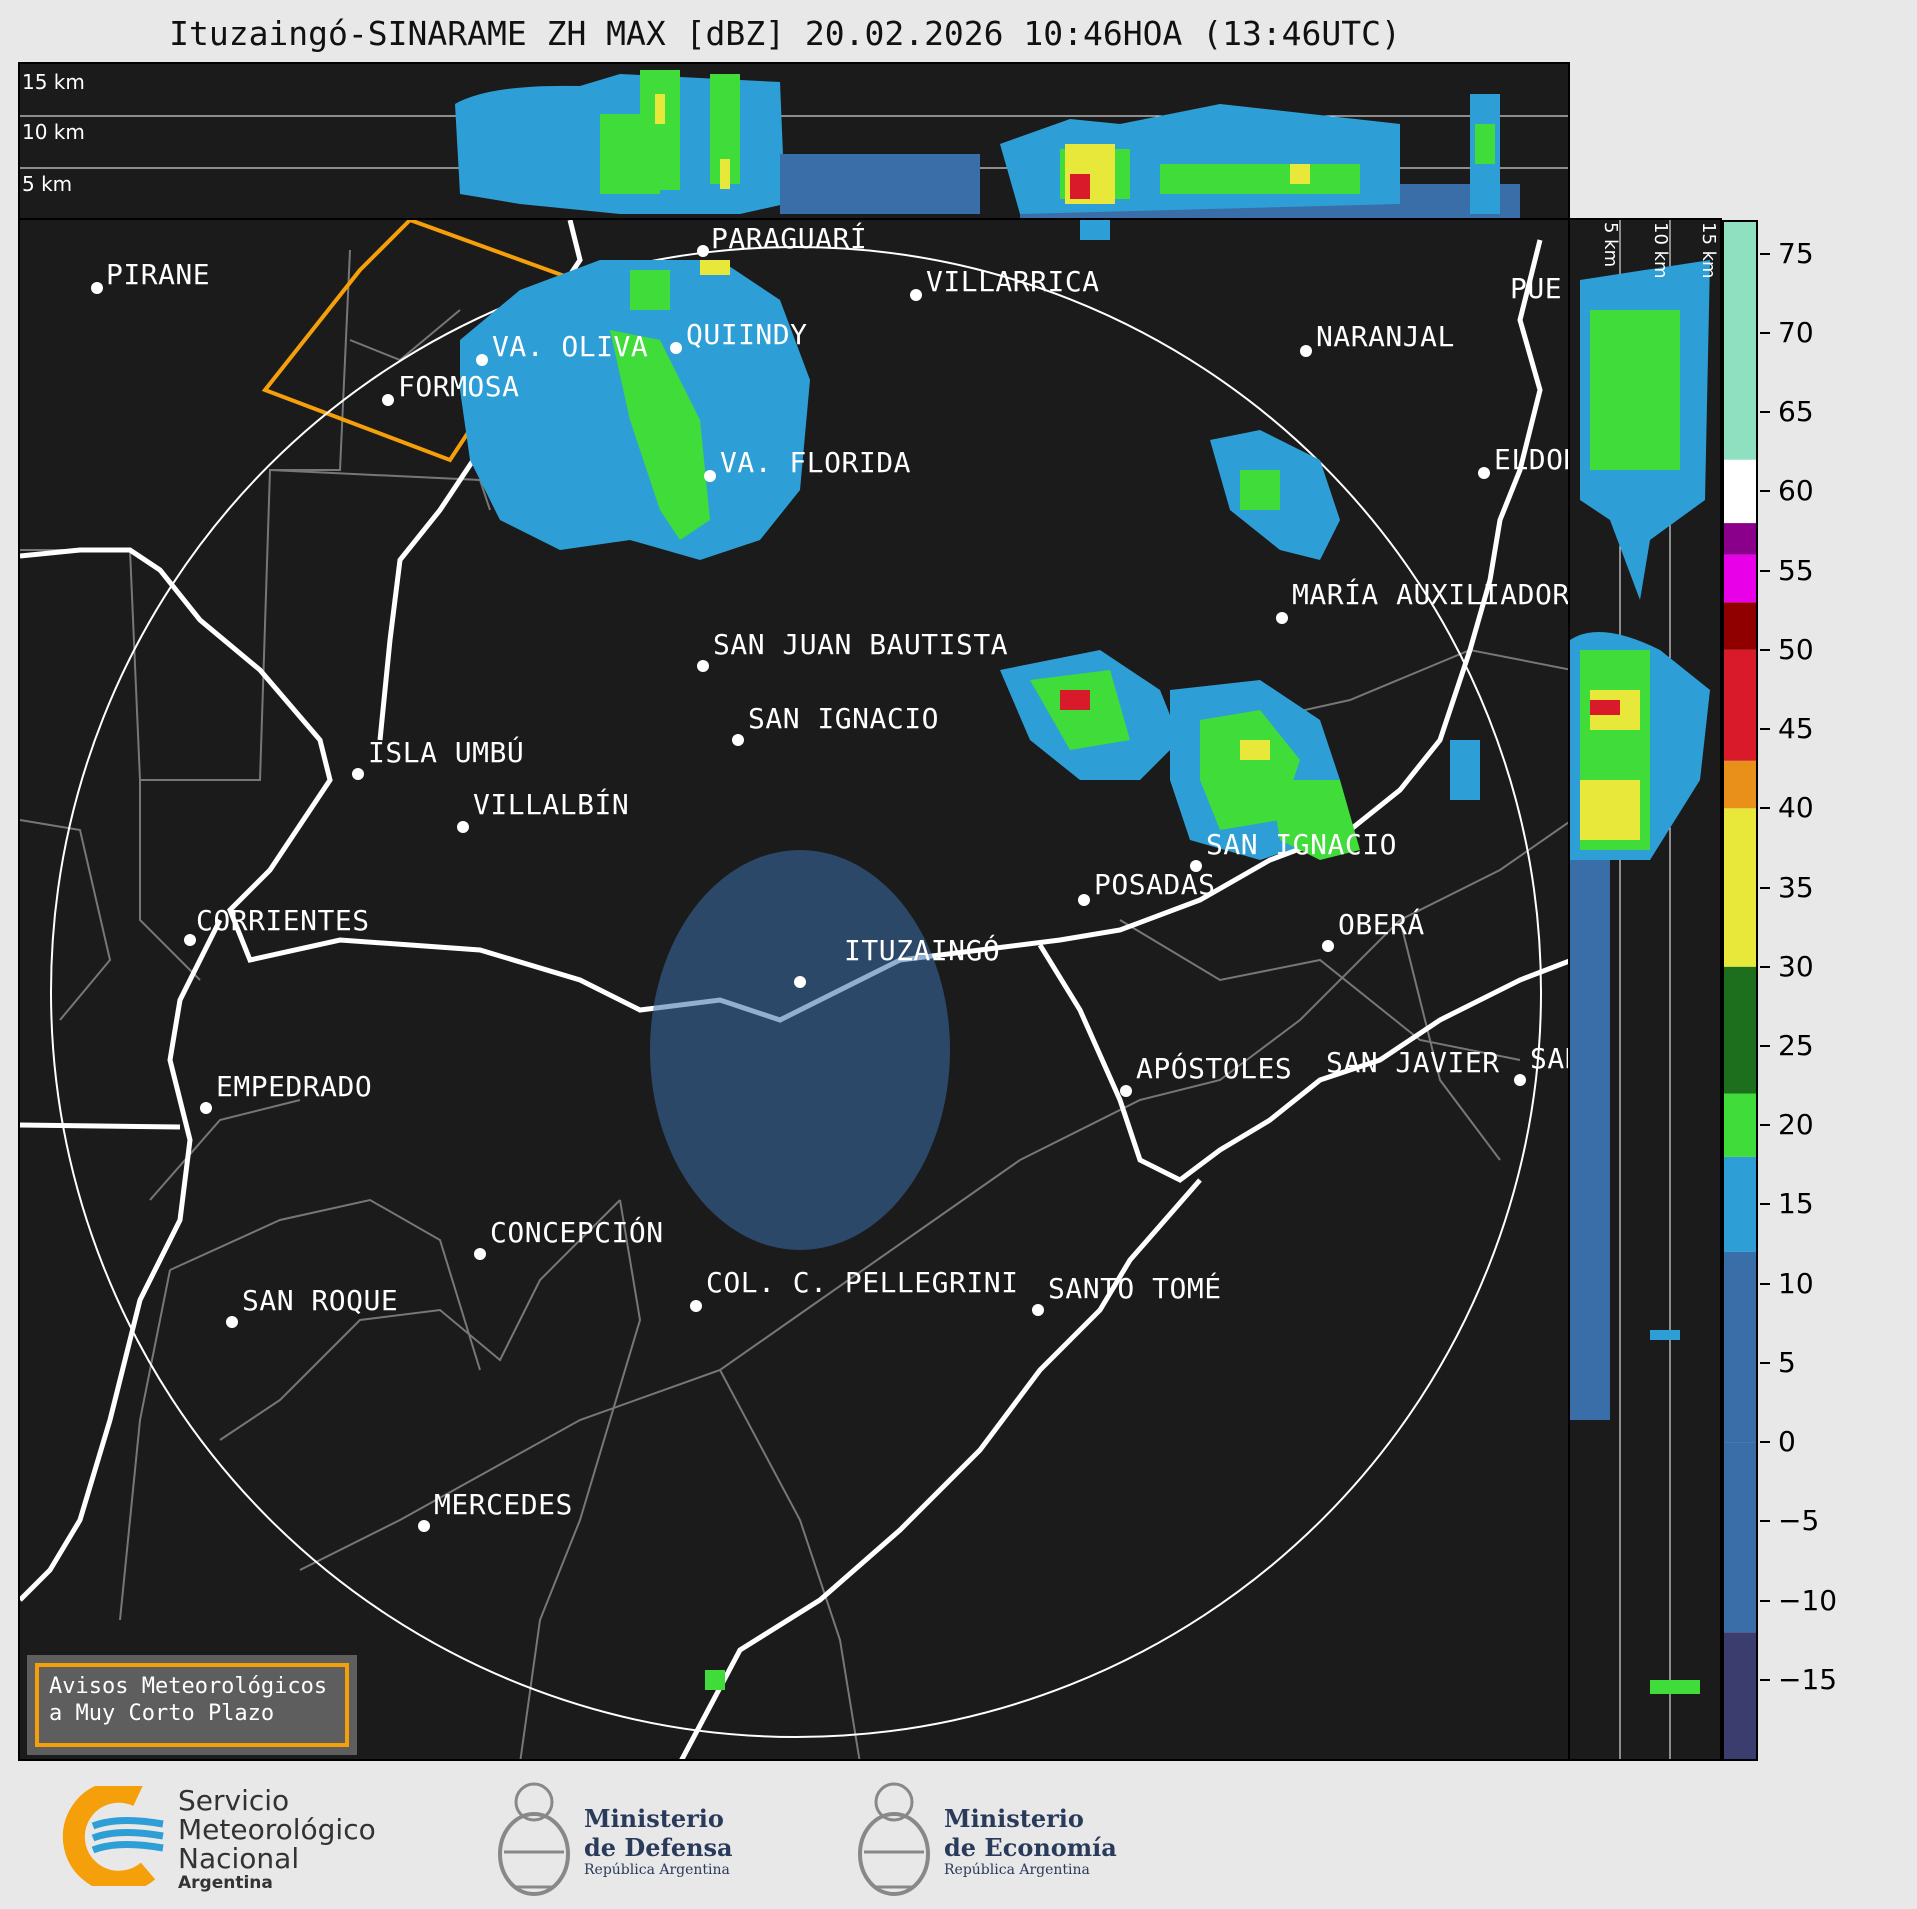  What do you see at coordinates (320, 1300) in the screenshot?
I see `city-label: SAN ROQUE` at bounding box center [320, 1300].